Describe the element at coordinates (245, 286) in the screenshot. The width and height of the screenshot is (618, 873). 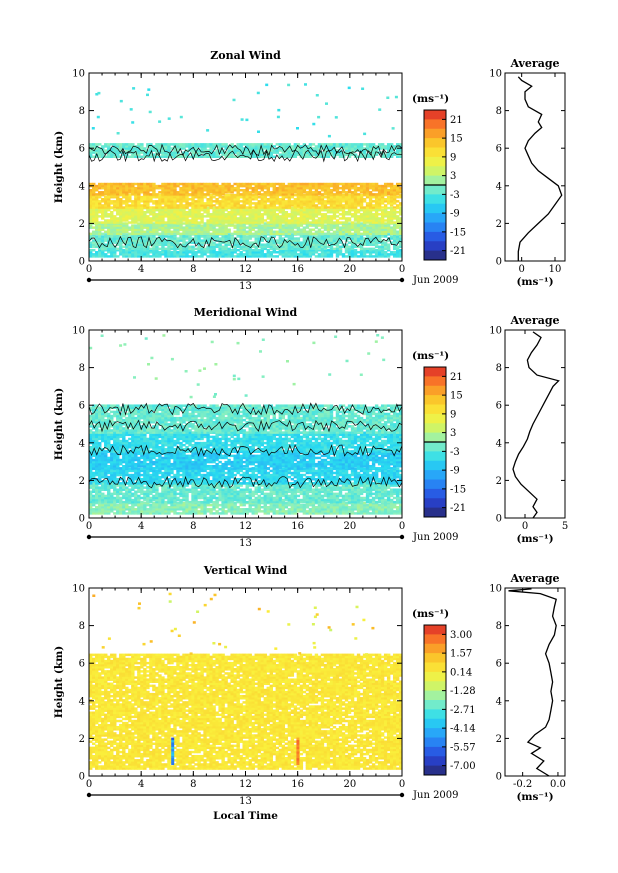
I see `date-label: 13` at that location.